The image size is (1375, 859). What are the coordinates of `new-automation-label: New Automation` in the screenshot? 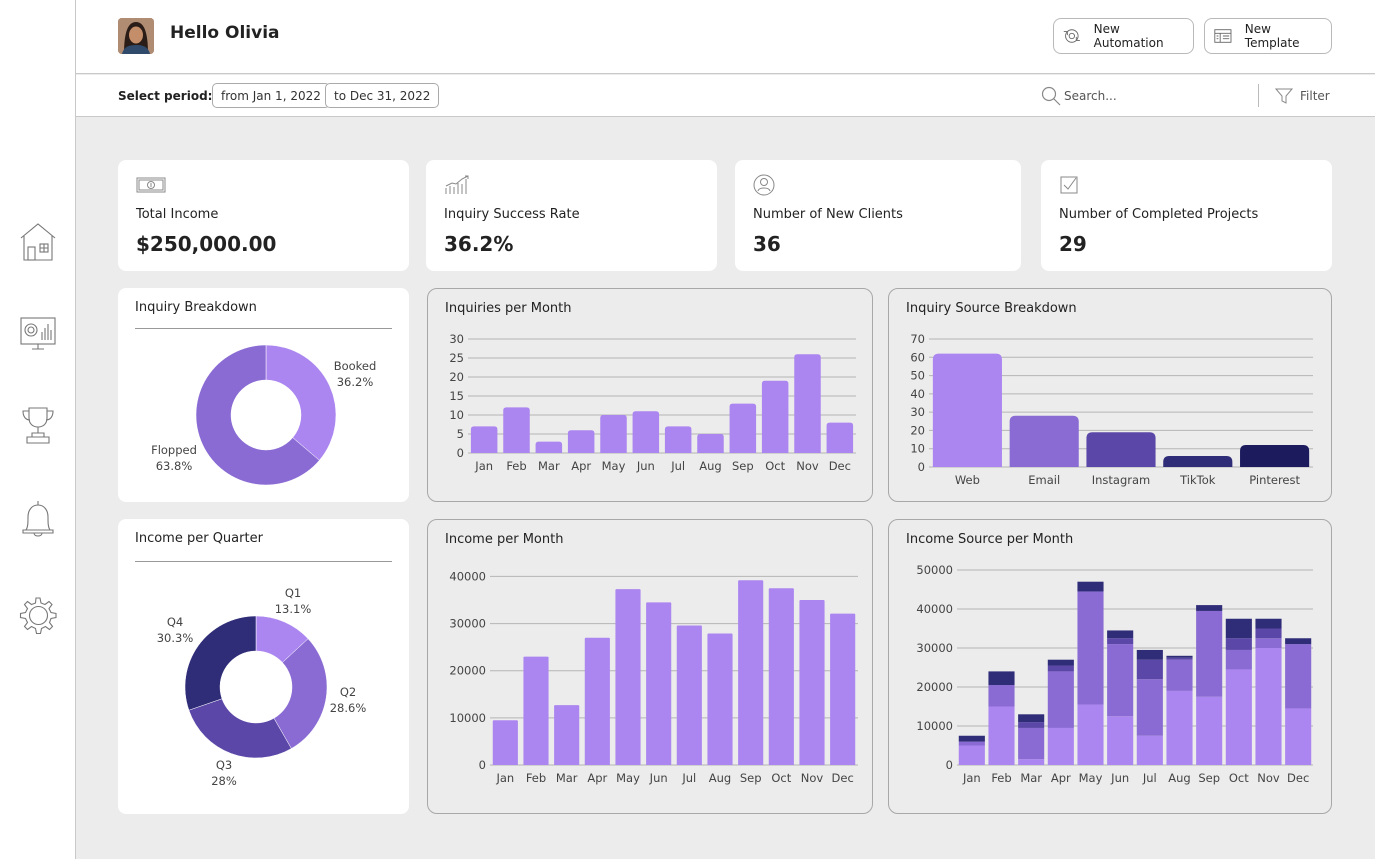 It's located at (1128, 36).